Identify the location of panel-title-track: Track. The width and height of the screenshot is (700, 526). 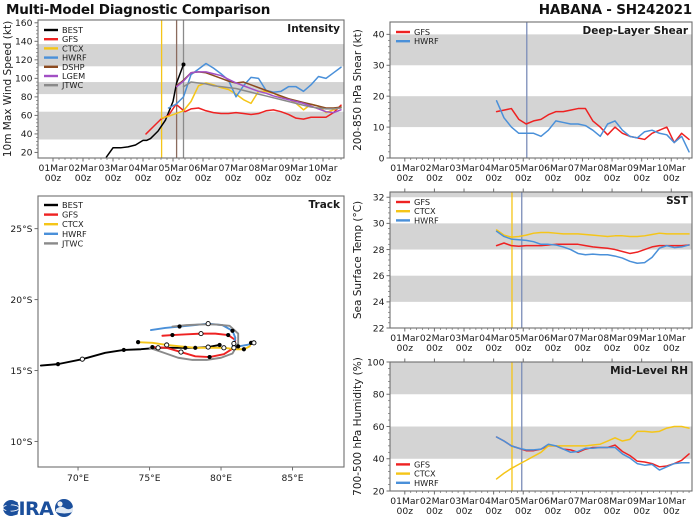
(325, 205).